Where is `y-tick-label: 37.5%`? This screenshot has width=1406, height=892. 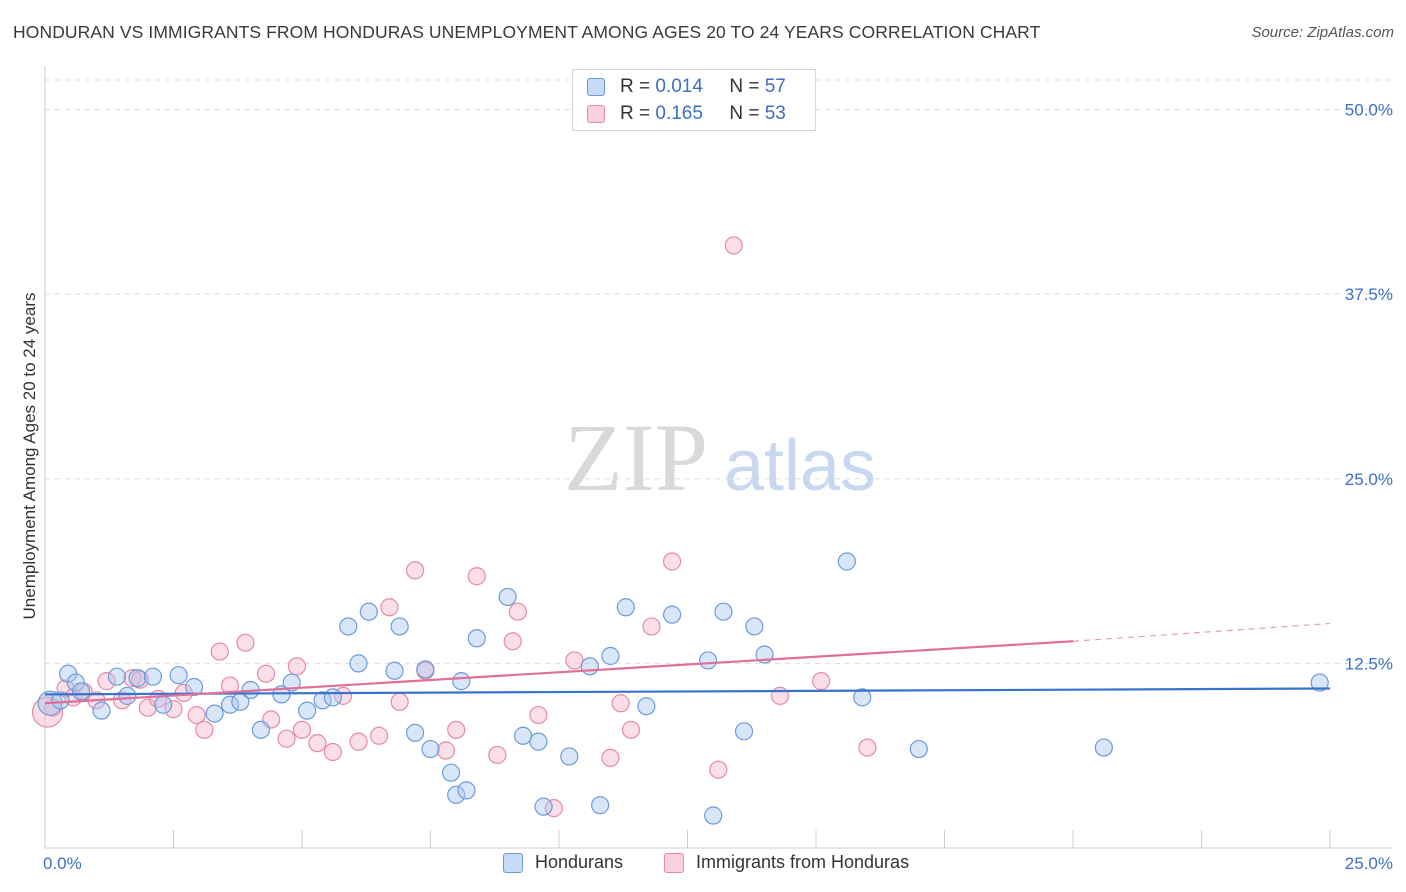 y-tick-label: 37.5% is located at coordinates (1369, 294).